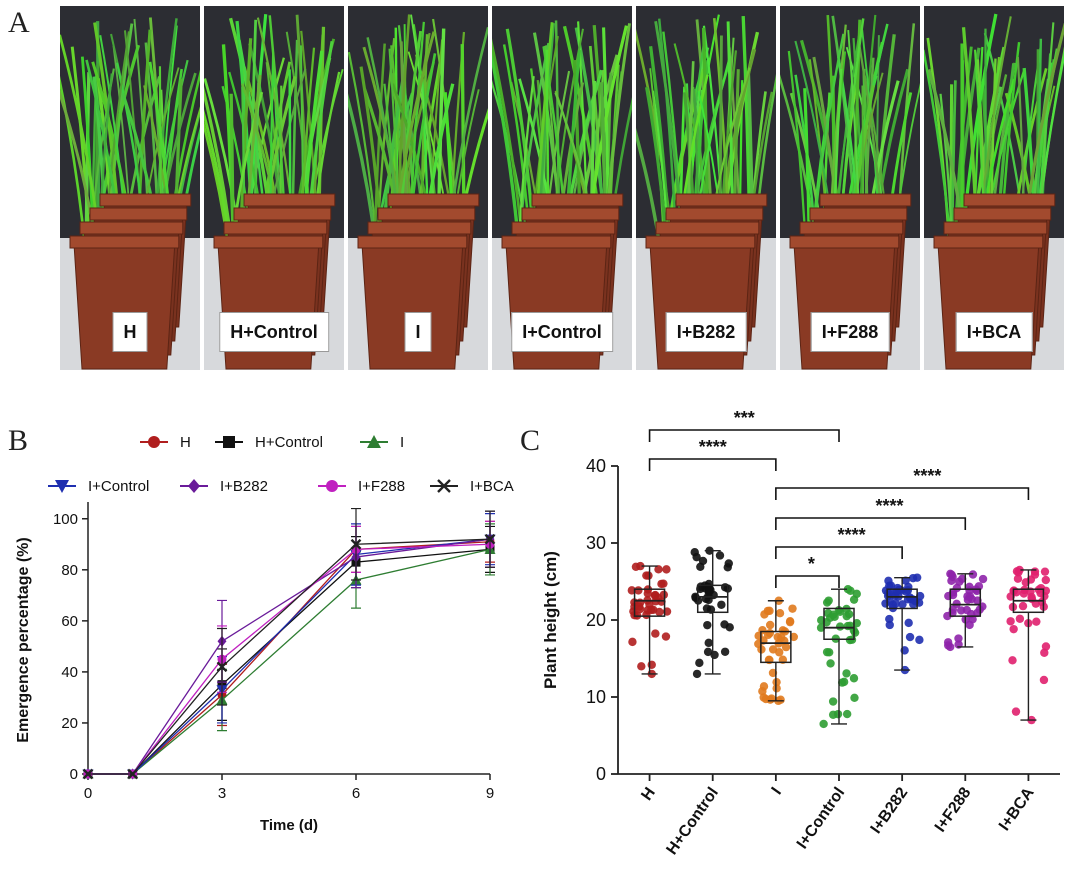 The image size is (1080, 885). What do you see at coordinates (562, 332) in the screenshot?
I see `treatment-label: I+Control` at bounding box center [562, 332].